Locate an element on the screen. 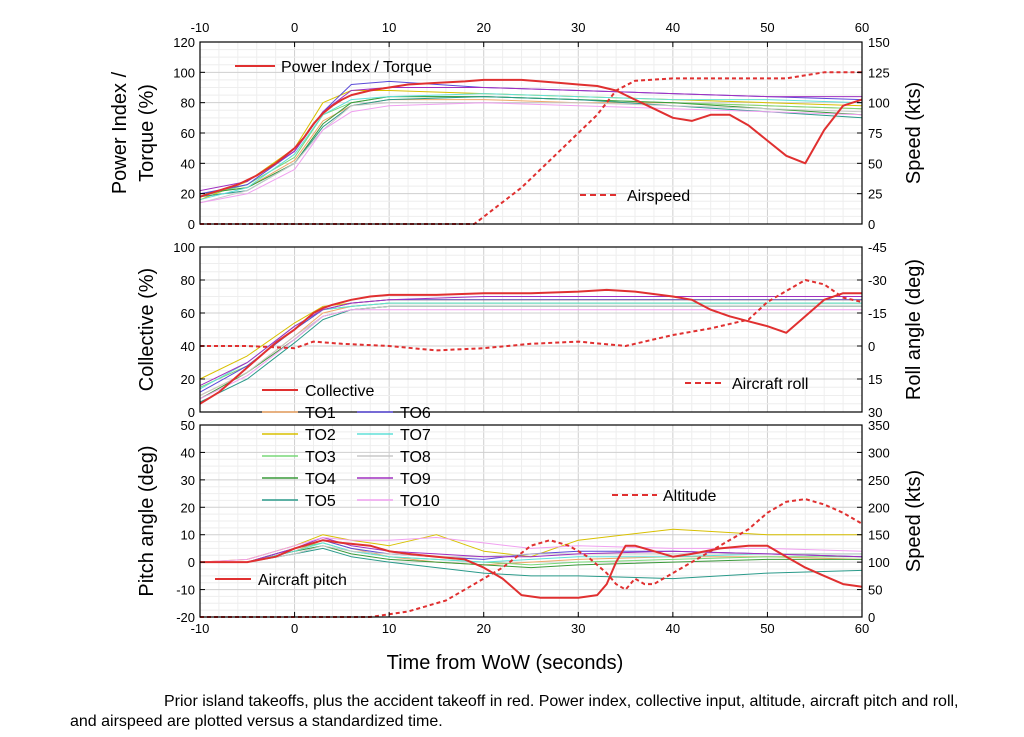 The width and height of the screenshot is (1024, 737). y-axis-label: Power Index / is located at coordinates (120, 132).